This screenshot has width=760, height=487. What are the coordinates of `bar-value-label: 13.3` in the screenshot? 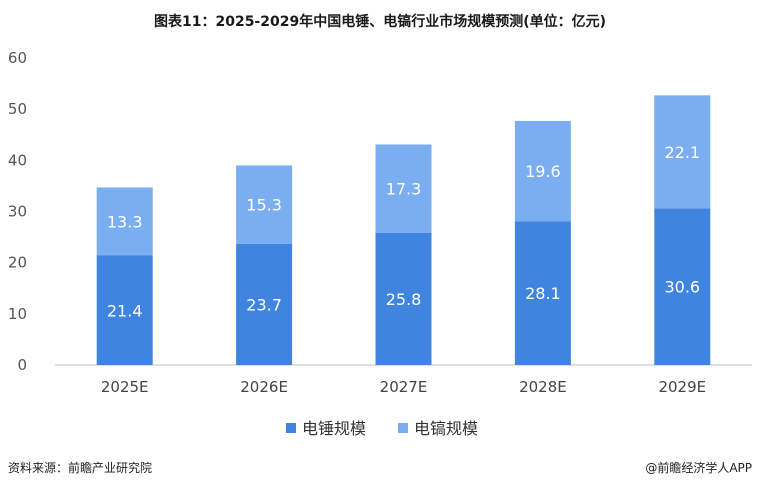 It's located at (125, 221).